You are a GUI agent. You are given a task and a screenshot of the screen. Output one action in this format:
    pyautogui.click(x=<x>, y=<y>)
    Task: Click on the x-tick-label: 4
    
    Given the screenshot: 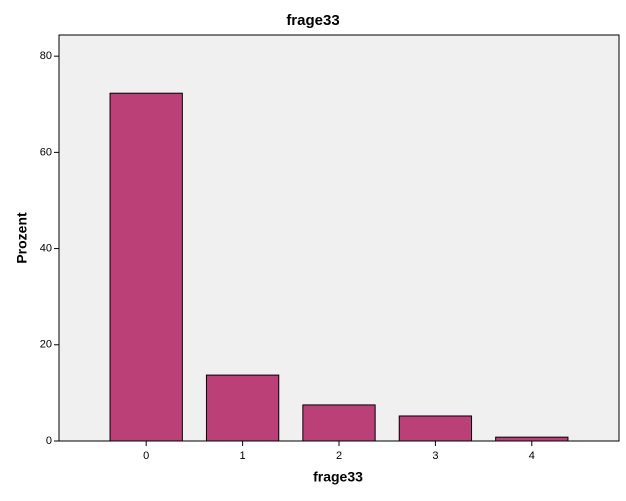 What is the action you would take?
    pyautogui.click(x=532, y=456)
    